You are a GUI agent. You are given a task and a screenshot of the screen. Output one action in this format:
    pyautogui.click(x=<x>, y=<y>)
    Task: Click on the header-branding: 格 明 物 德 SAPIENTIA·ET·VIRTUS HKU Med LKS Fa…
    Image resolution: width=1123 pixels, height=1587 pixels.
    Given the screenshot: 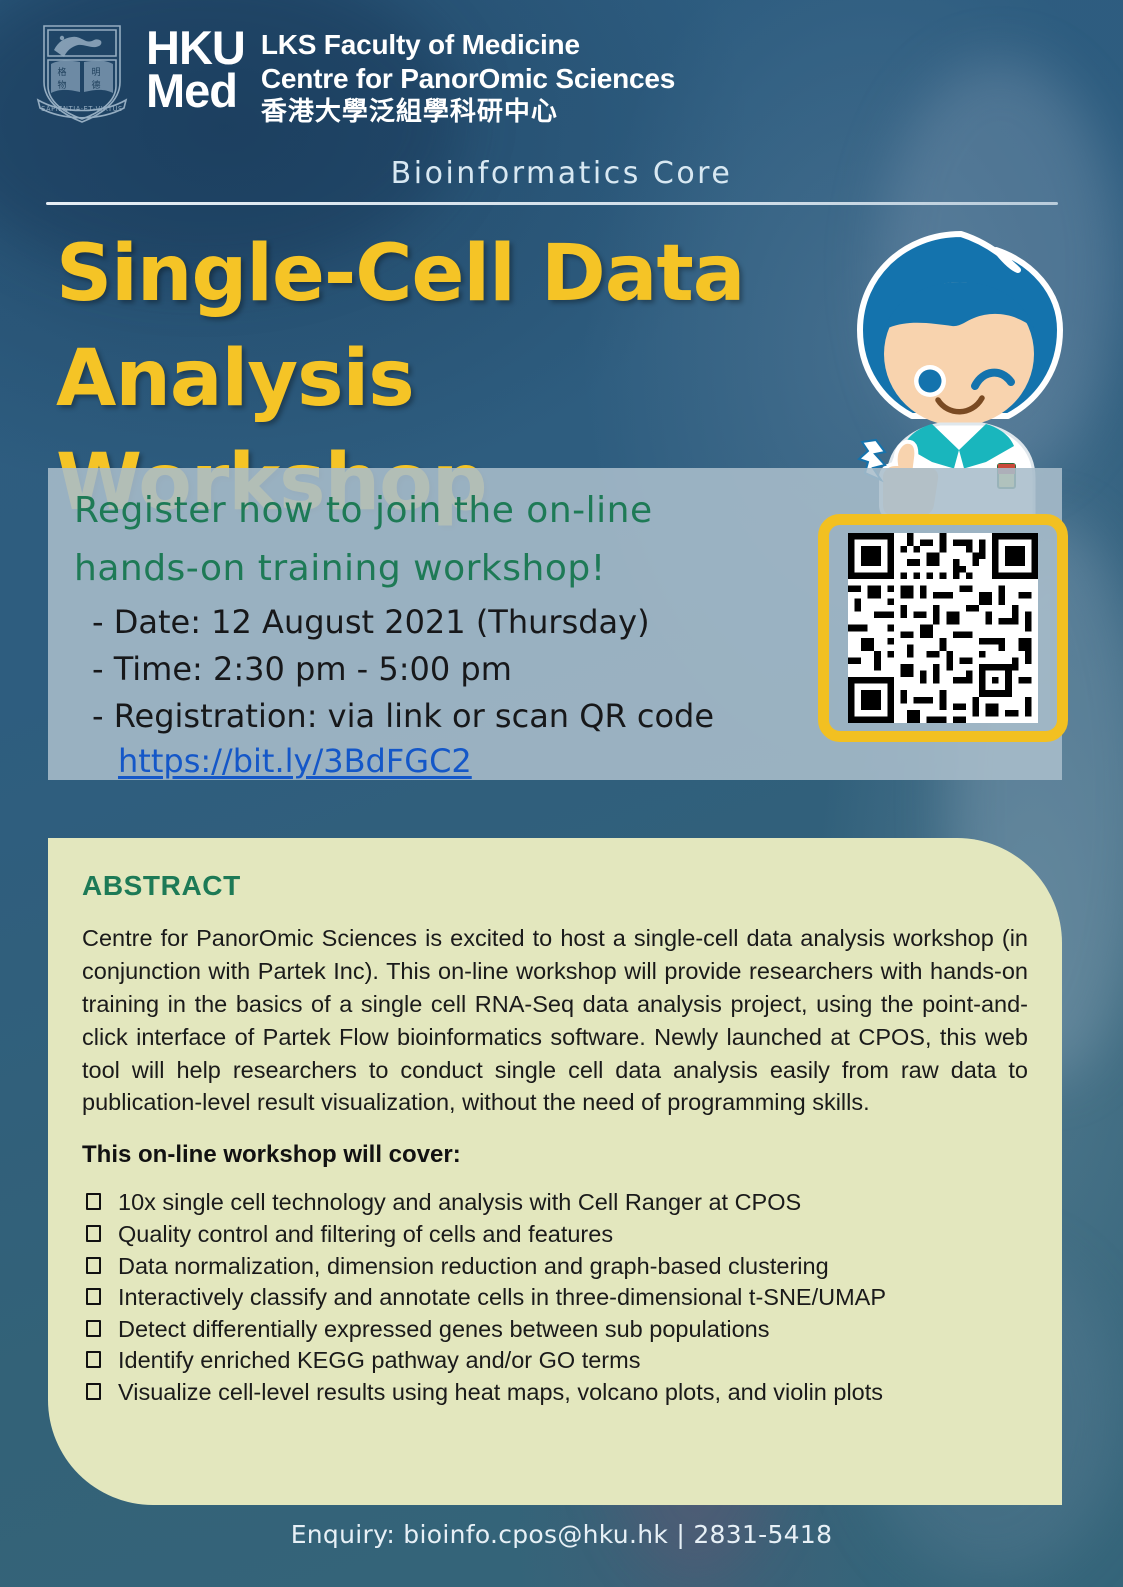 What is the action you would take?
    pyautogui.click(x=354, y=72)
    